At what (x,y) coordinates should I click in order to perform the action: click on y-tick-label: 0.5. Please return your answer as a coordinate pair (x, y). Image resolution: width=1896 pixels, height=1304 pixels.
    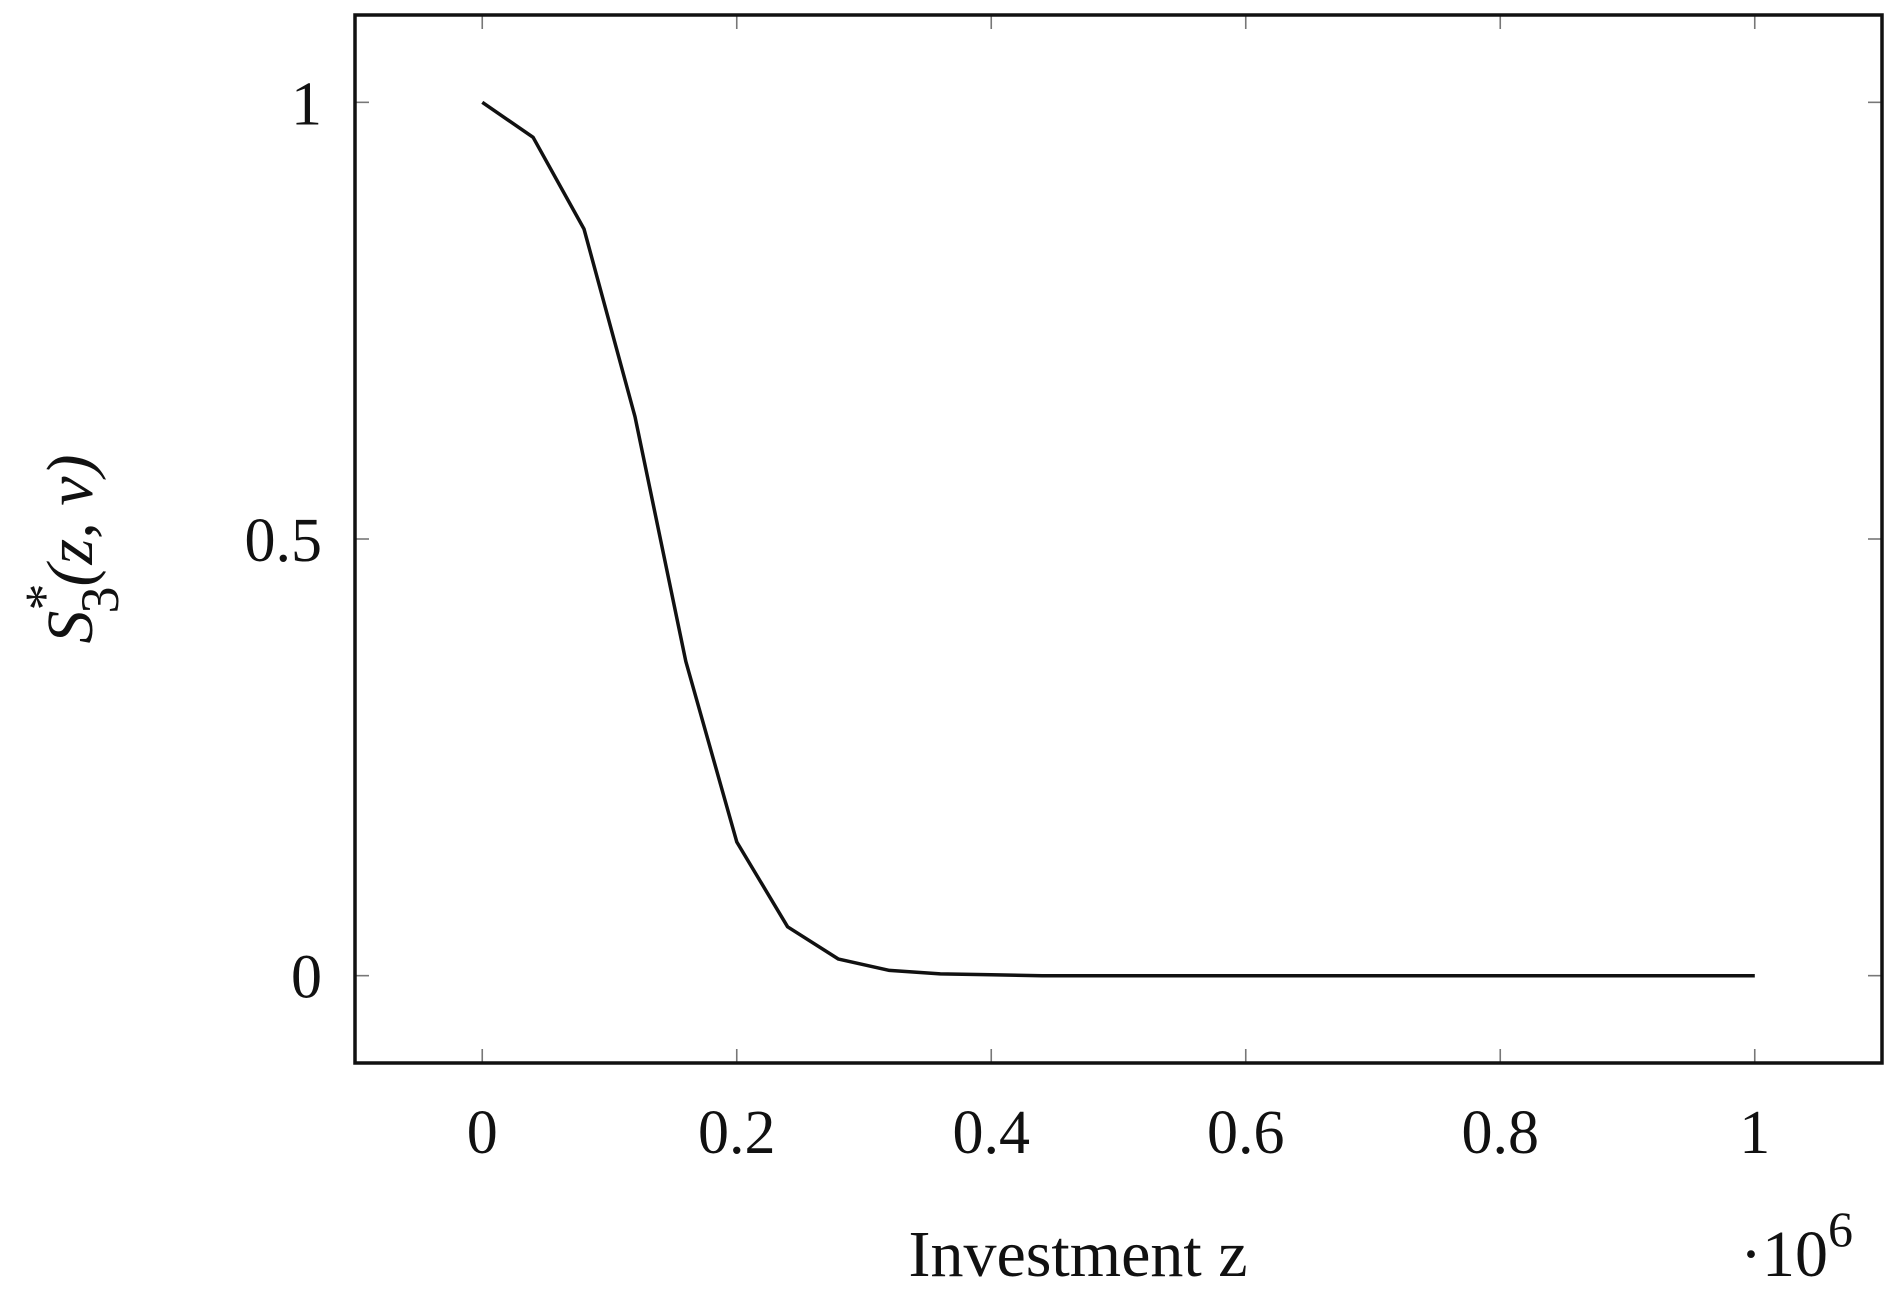
    Looking at the image, I should click on (284, 541).